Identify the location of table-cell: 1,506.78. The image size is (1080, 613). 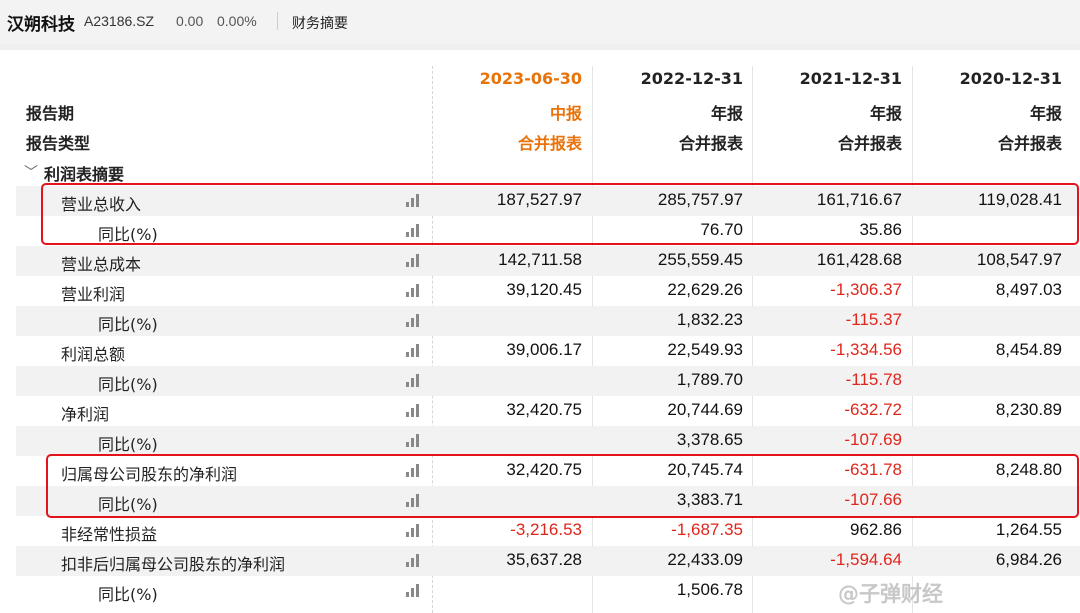
(709, 589).